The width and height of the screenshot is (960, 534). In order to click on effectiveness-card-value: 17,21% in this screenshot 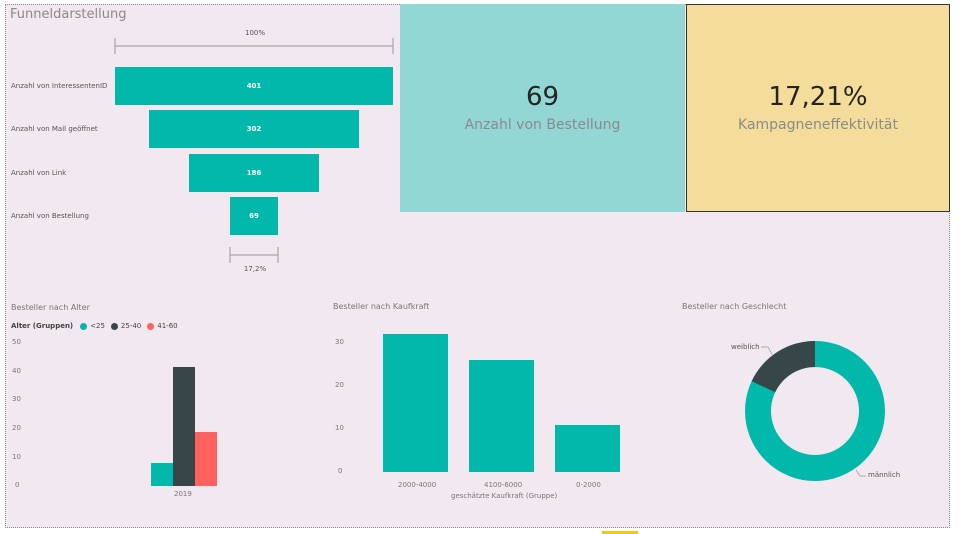, I will do `click(818, 96)`.